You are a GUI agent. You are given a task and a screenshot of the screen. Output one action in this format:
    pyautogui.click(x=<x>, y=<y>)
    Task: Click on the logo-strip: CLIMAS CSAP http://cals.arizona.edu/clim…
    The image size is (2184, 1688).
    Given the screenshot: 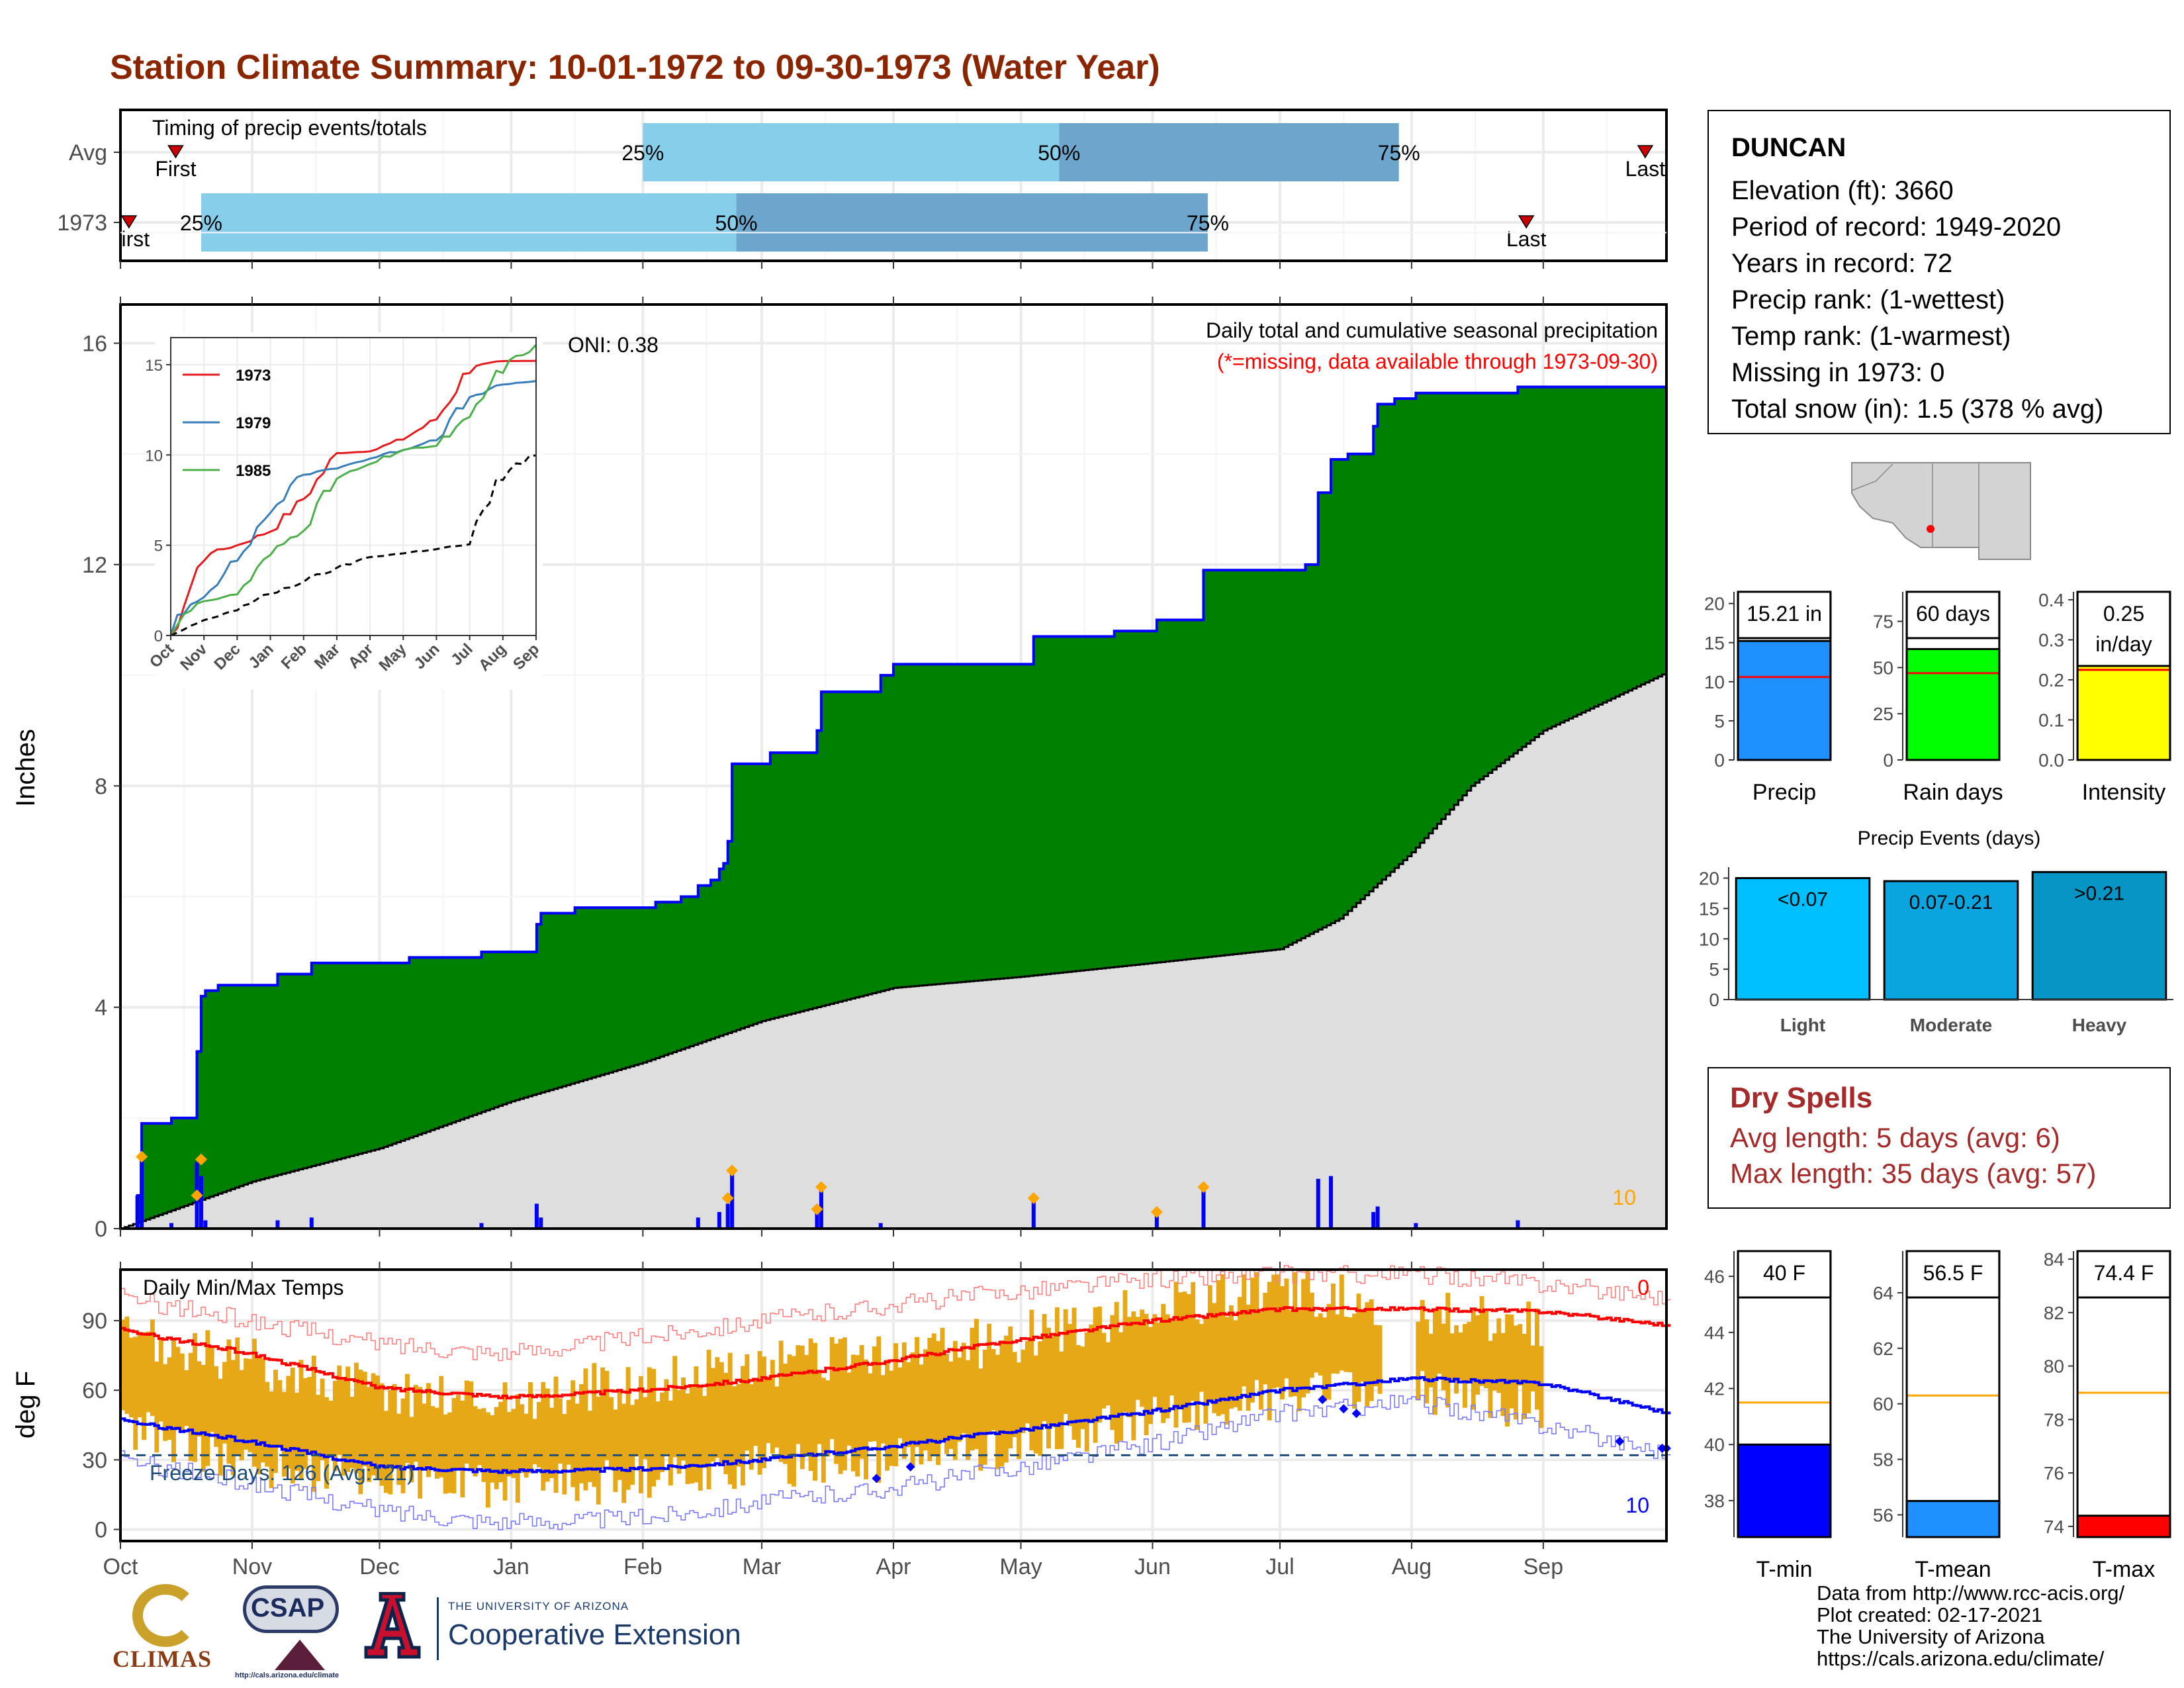 What is the action you would take?
    pyautogui.click(x=424, y=1630)
    